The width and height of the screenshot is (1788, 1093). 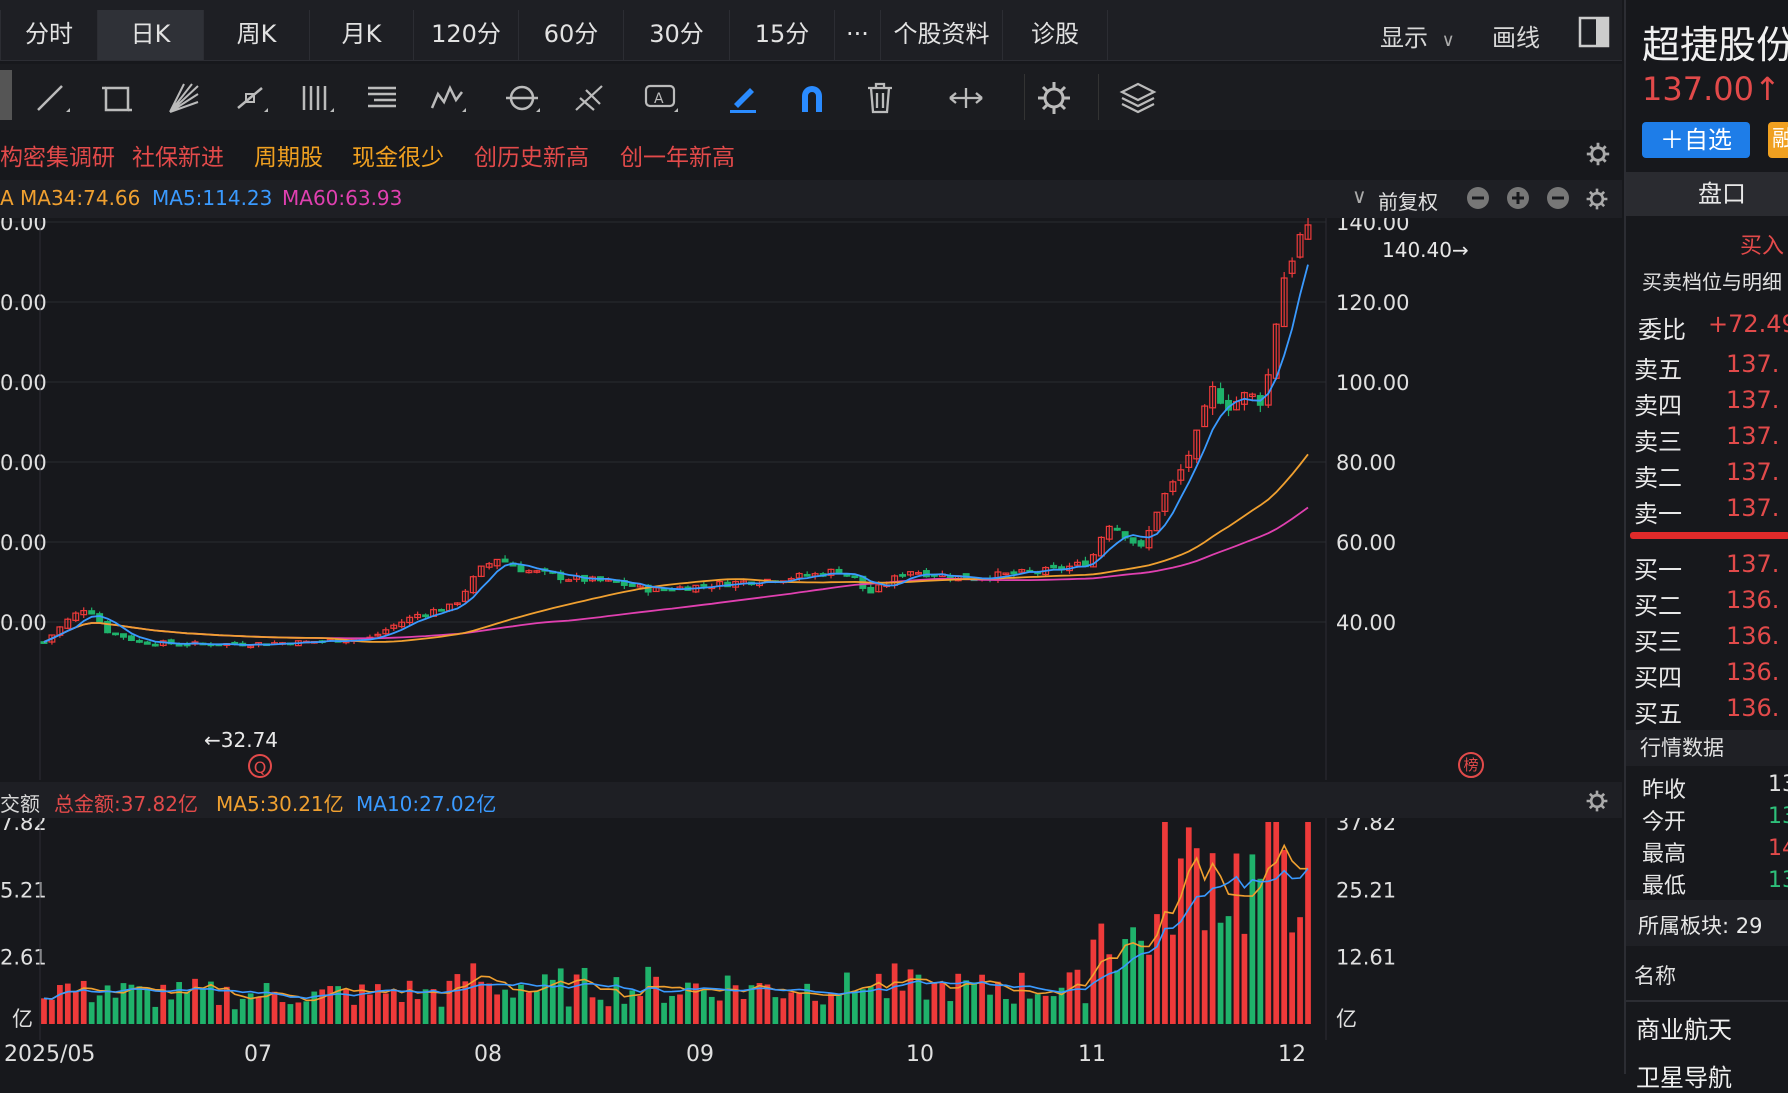 What do you see at coordinates (260, 766) in the screenshot?
I see `q-badge: Q` at bounding box center [260, 766].